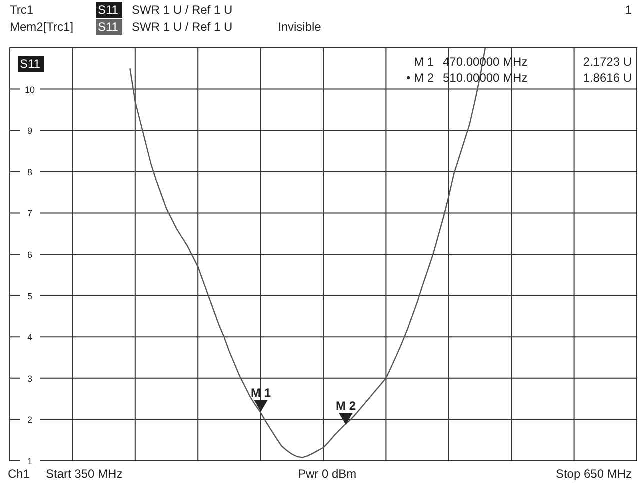  I want to click on annotation: 2.1723 U, so click(607, 62).